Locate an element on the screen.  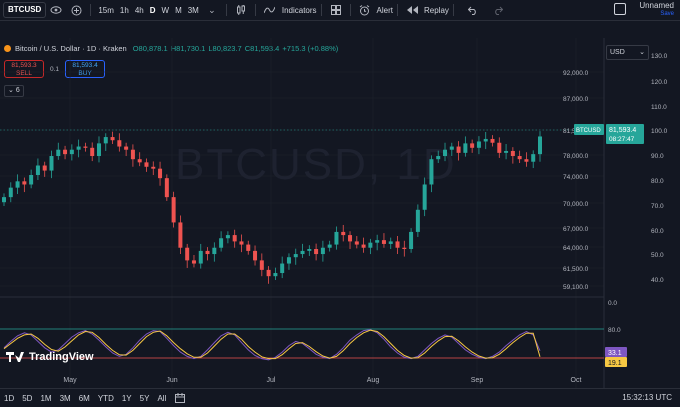
price-tick-label: 78,000.0 is located at coordinates (576, 156).